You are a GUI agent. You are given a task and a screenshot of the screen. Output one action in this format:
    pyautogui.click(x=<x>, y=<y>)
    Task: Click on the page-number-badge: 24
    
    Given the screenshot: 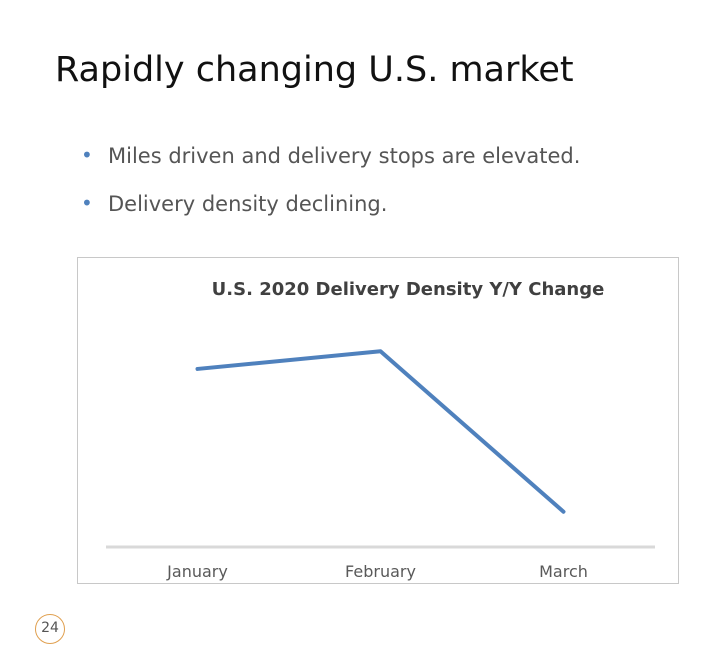 What is the action you would take?
    pyautogui.click(x=50, y=629)
    